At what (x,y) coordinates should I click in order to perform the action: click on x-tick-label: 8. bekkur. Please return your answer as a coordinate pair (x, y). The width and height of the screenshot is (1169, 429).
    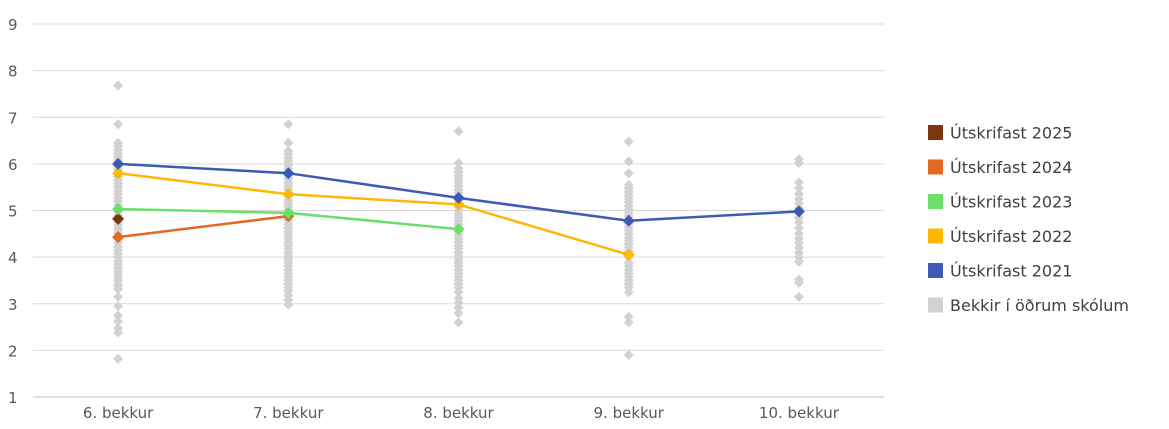
    Looking at the image, I should click on (458, 413).